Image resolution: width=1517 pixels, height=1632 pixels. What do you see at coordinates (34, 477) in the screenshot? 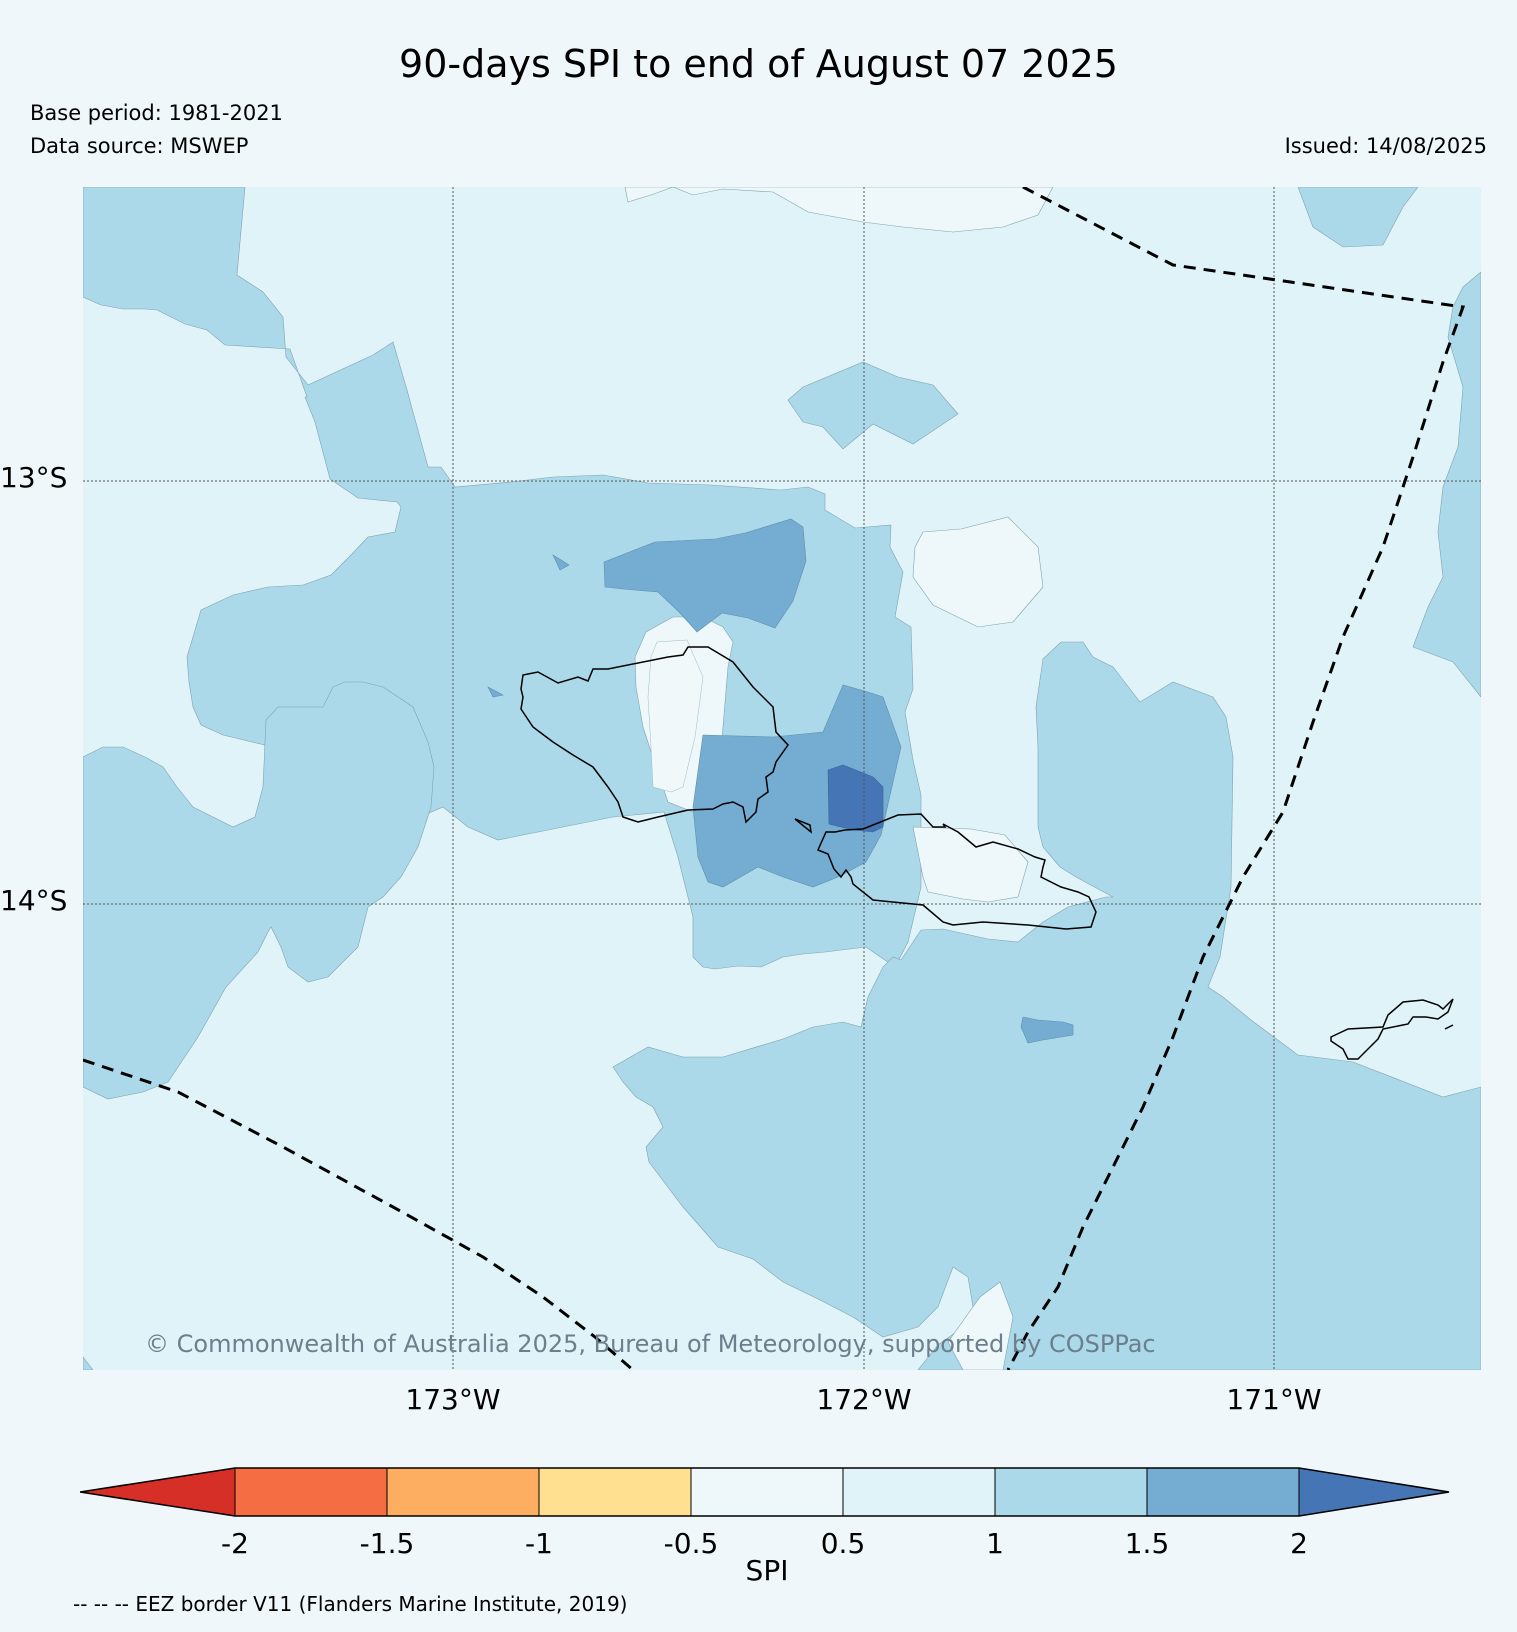
I see `lat-label-13s: 13°S` at bounding box center [34, 477].